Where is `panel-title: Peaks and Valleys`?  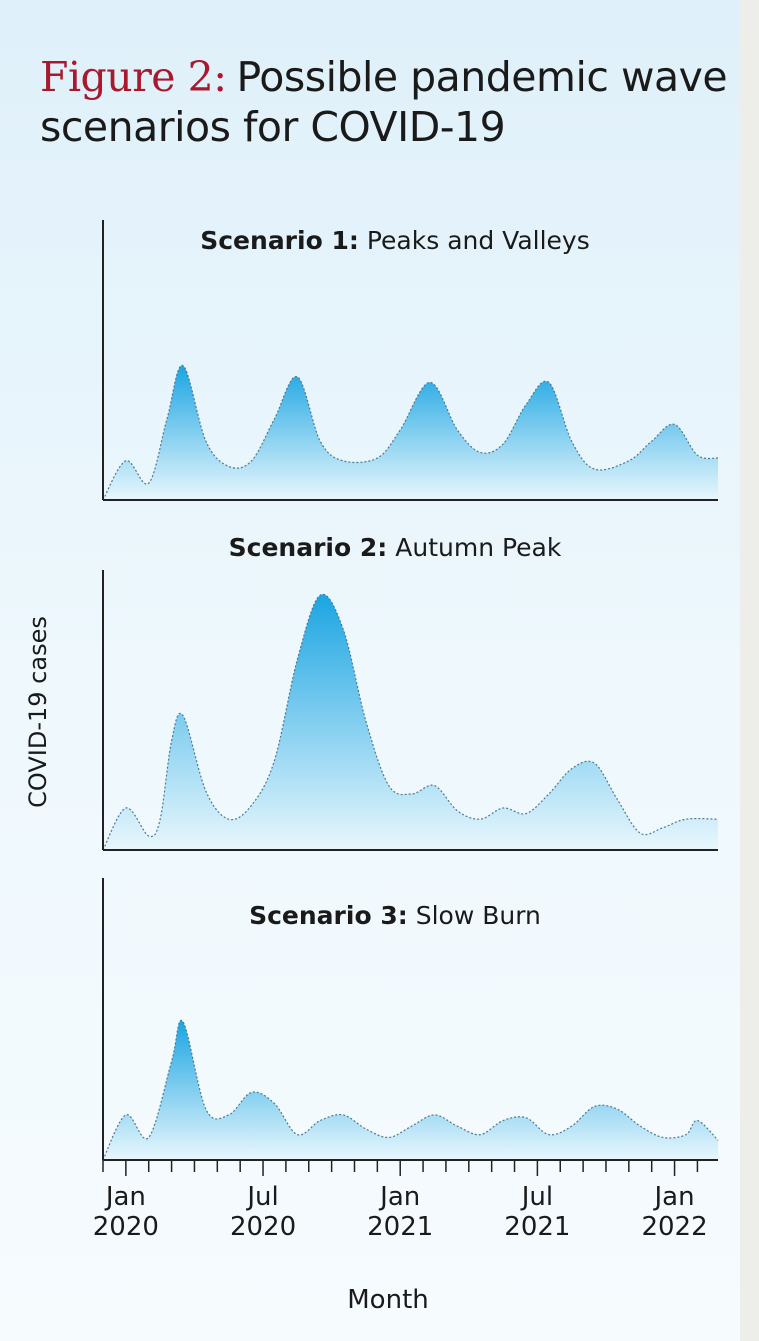 panel-title: Peaks and Valleys is located at coordinates (478, 240).